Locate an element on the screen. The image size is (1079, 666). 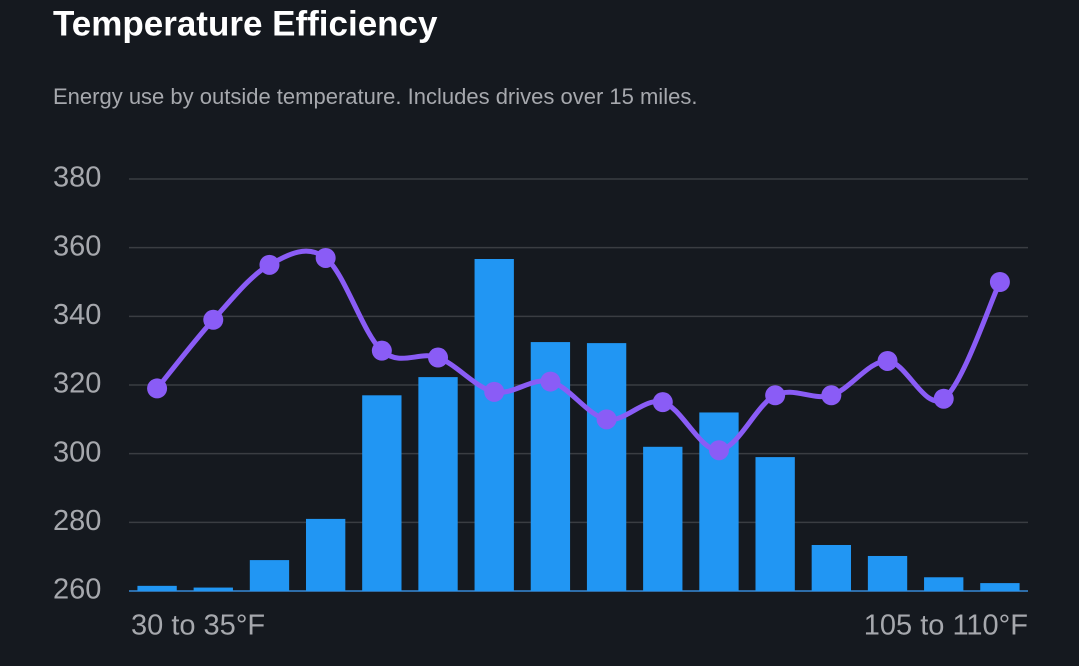
y-tick-label: 260 is located at coordinates (77, 590).